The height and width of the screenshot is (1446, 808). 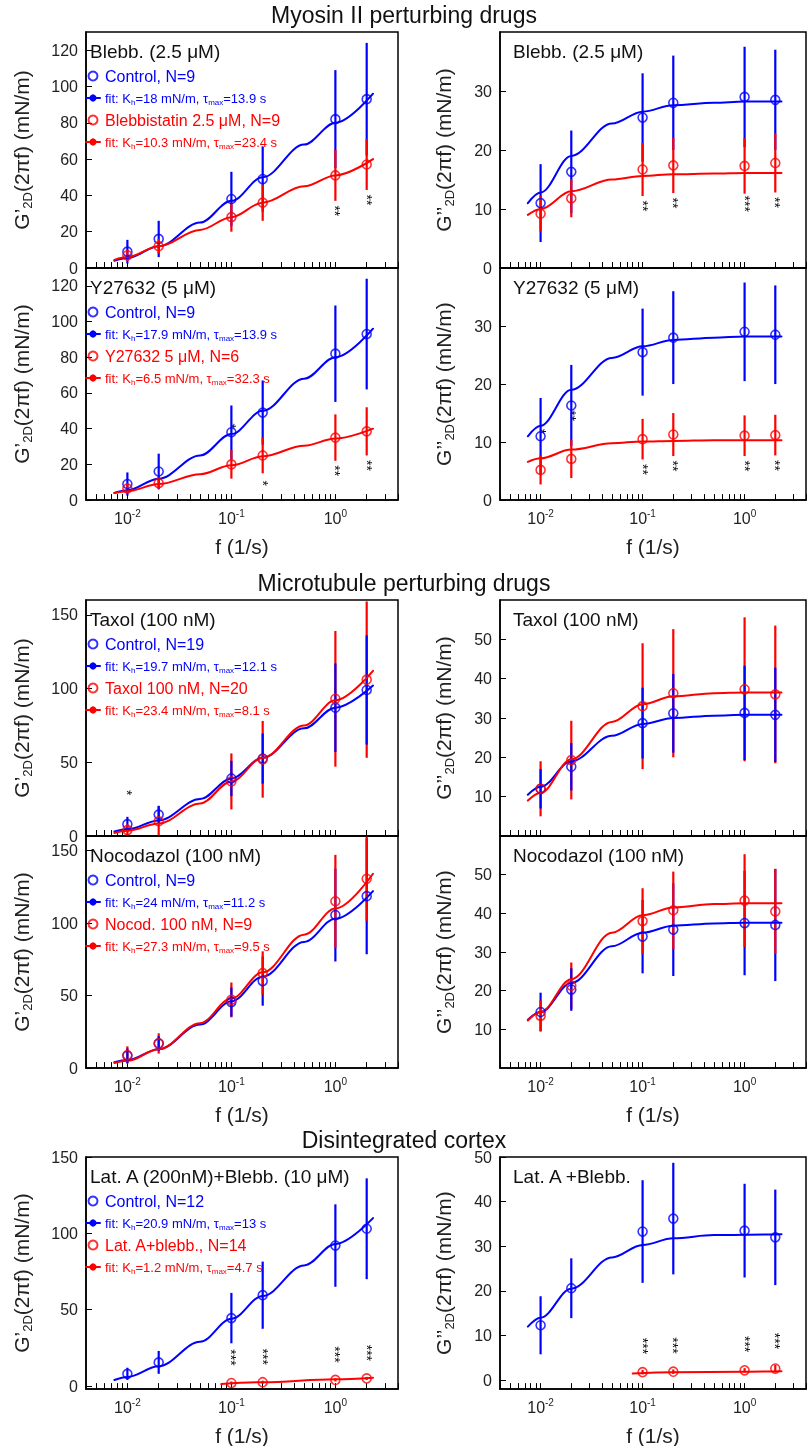 I want to click on text: Taxol (100 nM), so click(x=576, y=619).